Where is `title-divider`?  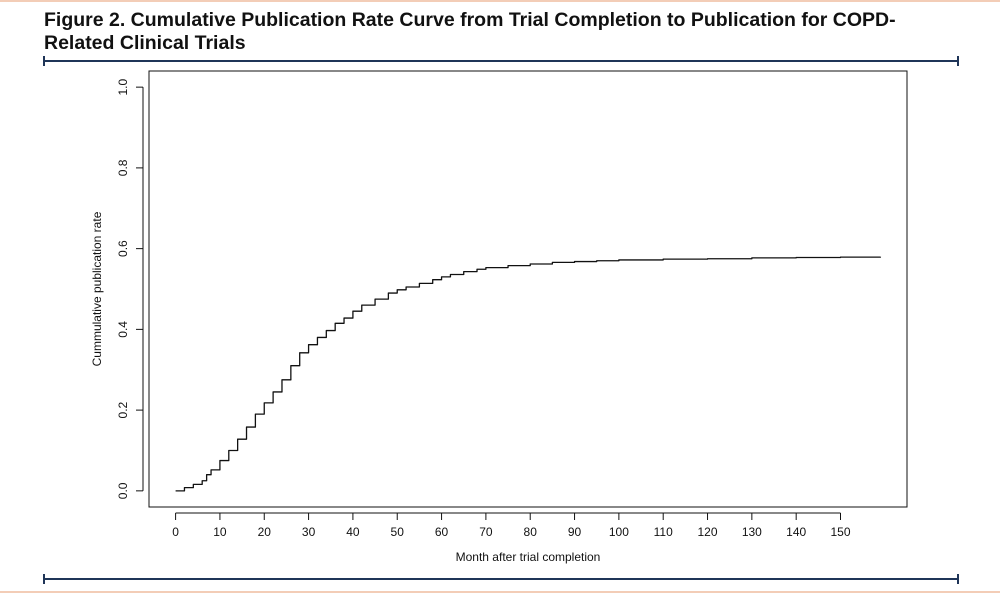 title-divider is located at coordinates (501, 61).